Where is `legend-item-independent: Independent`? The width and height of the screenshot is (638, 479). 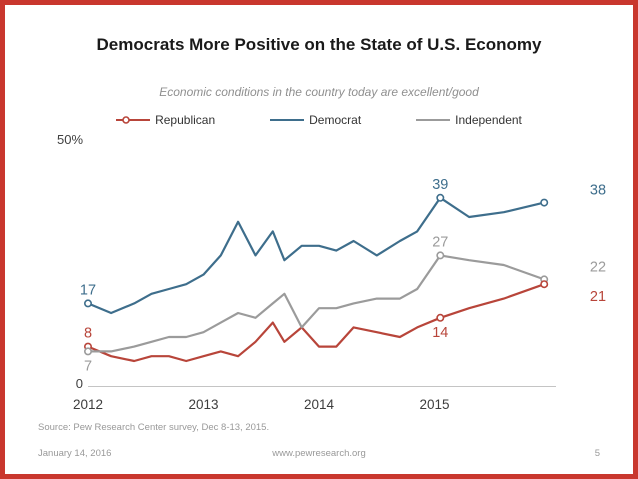 legend-item-independent: Independent is located at coordinates (469, 120).